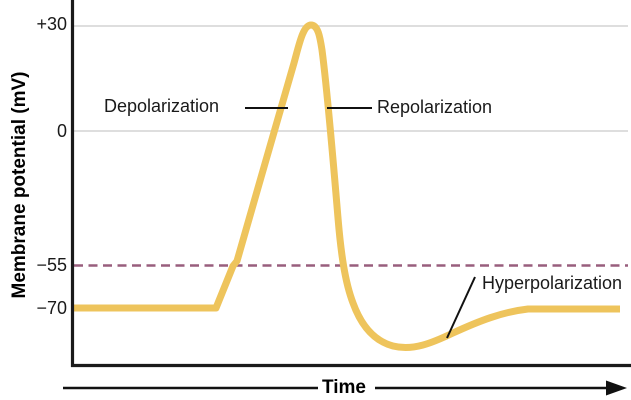 The image size is (631, 400). I want to click on hyperpolarization-leader-line, so click(461, 307).